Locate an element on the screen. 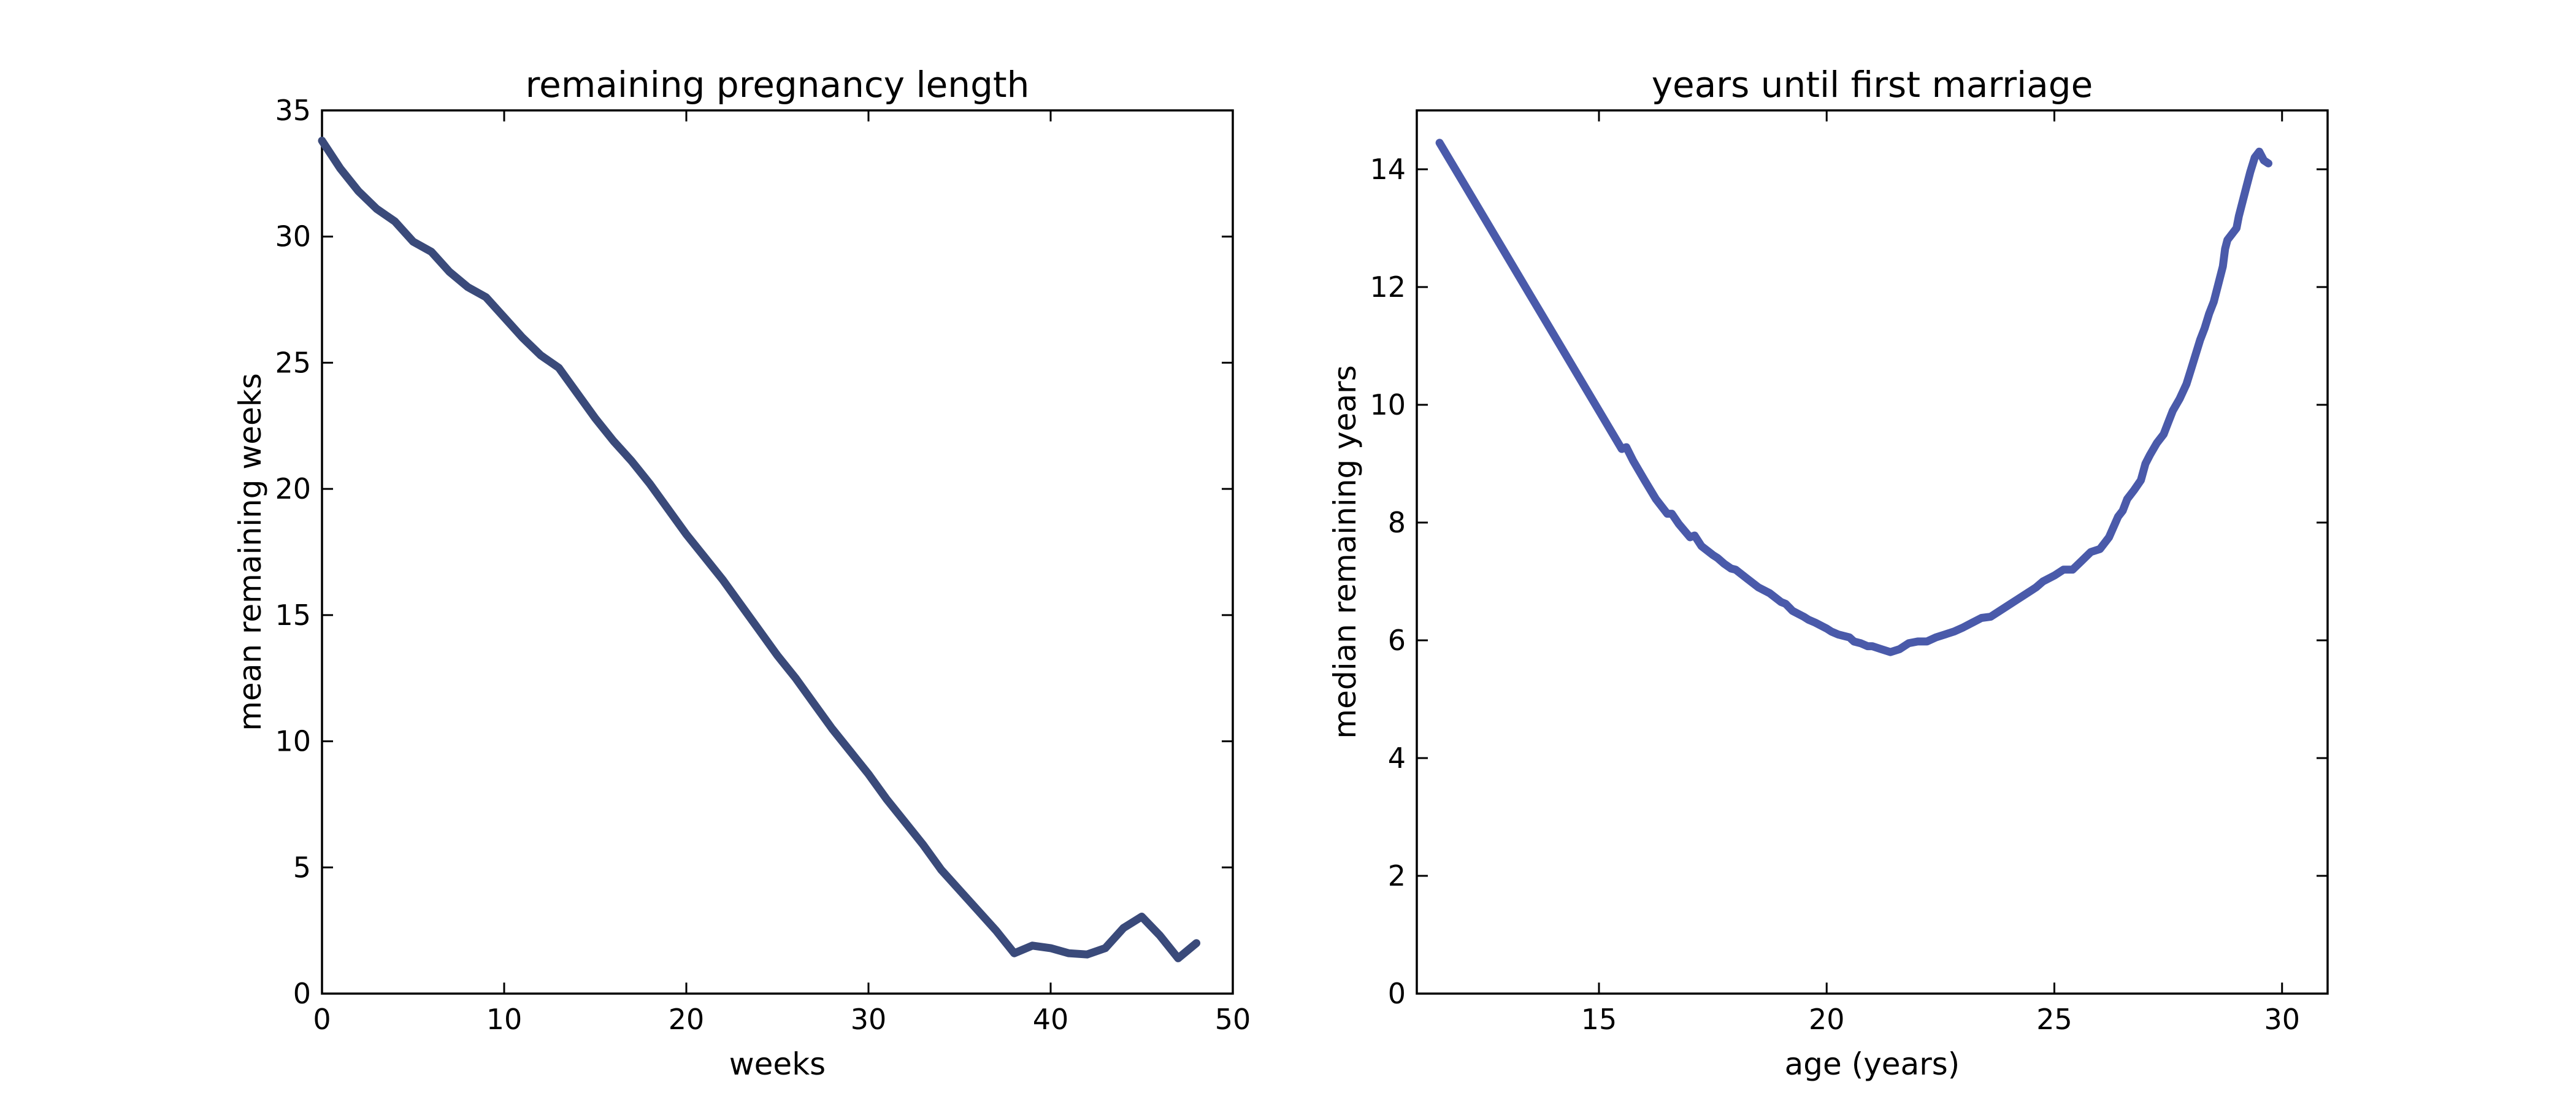 The image size is (2576, 1104). y-tick-label: 35 is located at coordinates (293, 110).